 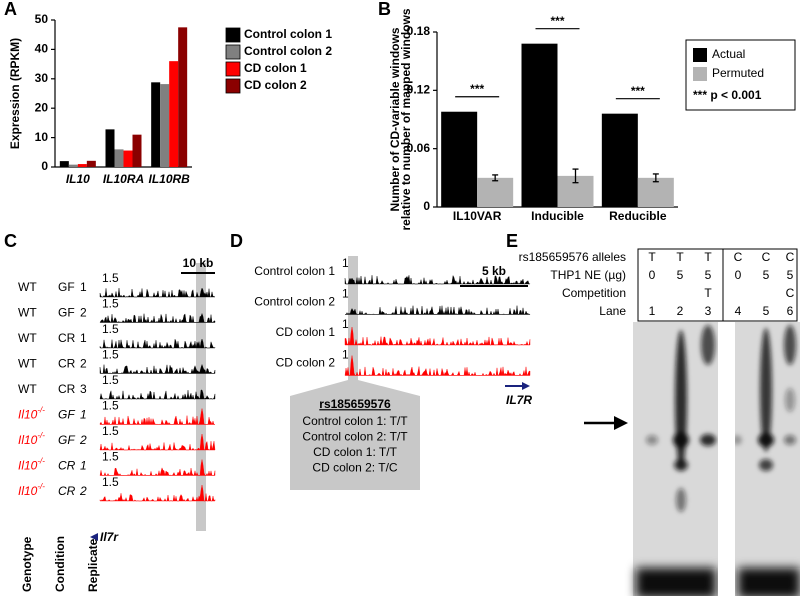 I want to click on gene-label: Il7r, so click(x=109, y=537).